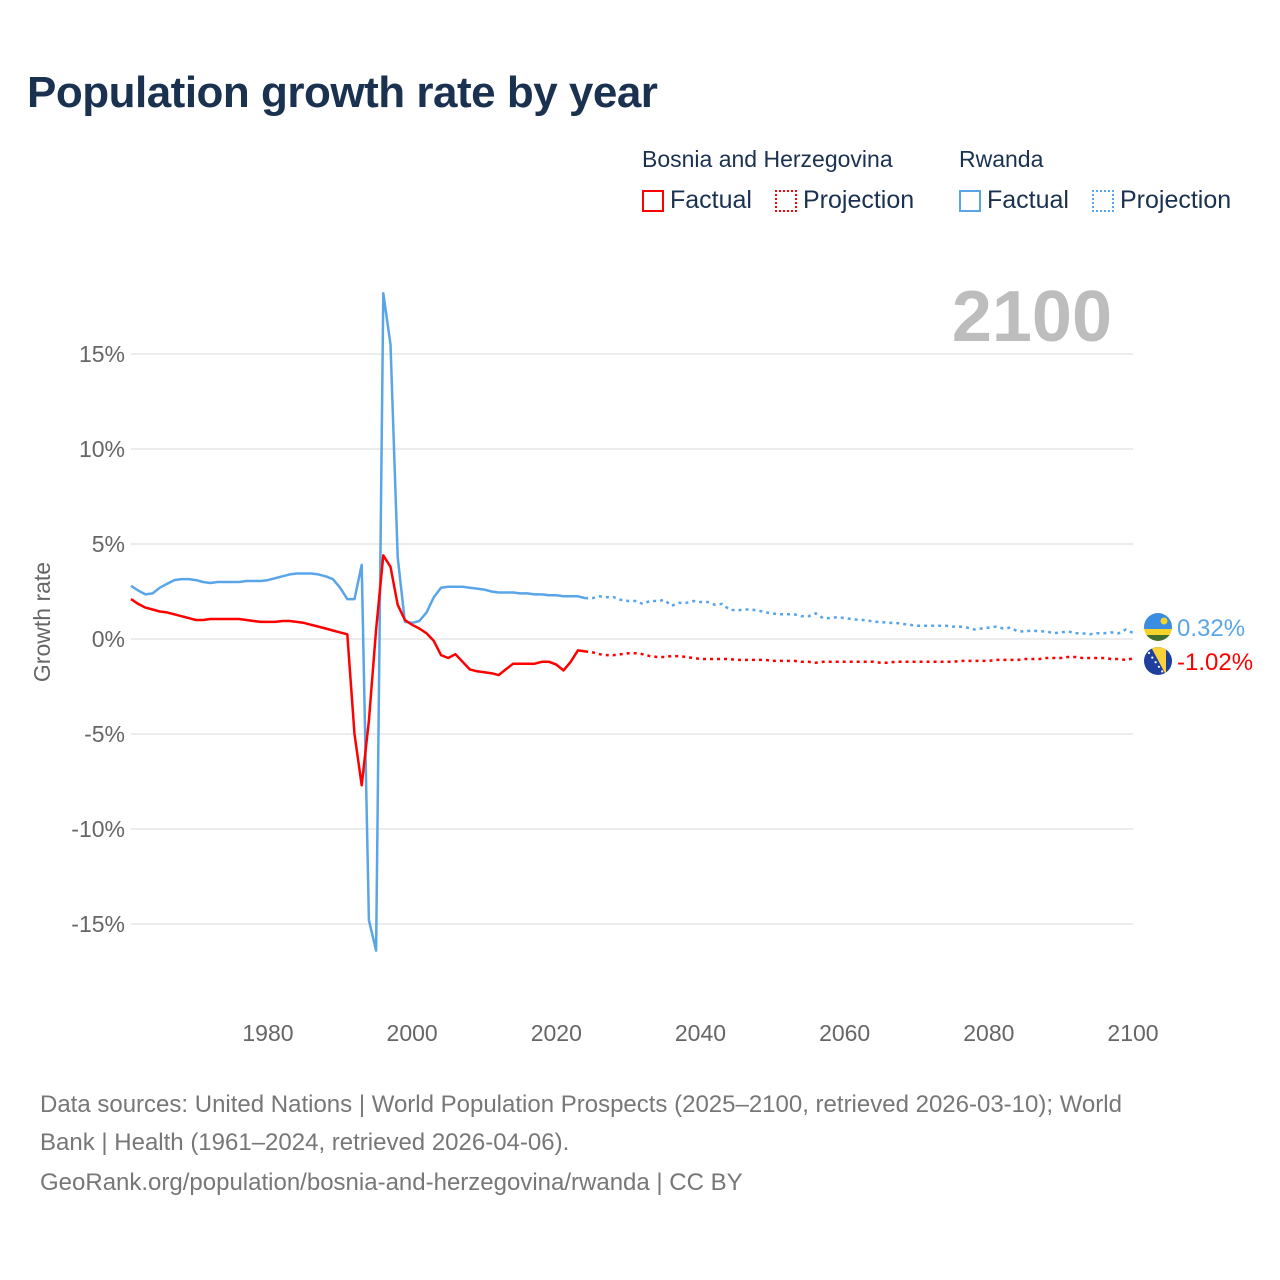  I want to click on flag-bosnia-and-herzegovina-icon, so click(1158, 661).